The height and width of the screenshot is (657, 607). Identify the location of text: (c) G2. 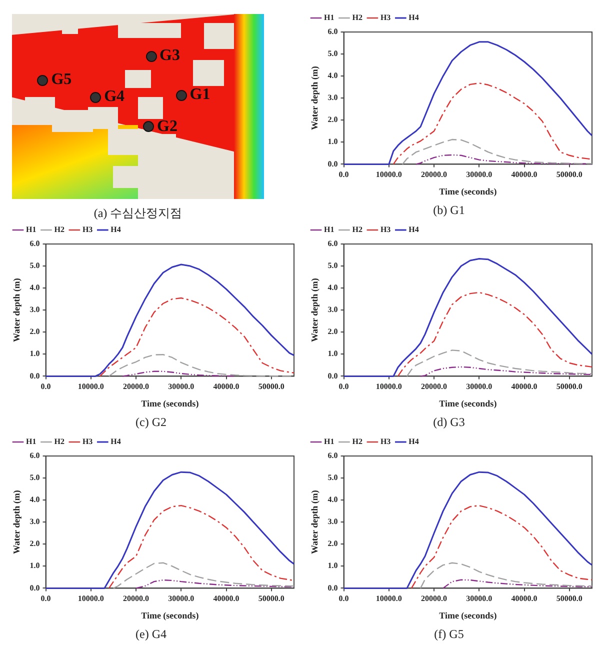
(151, 421).